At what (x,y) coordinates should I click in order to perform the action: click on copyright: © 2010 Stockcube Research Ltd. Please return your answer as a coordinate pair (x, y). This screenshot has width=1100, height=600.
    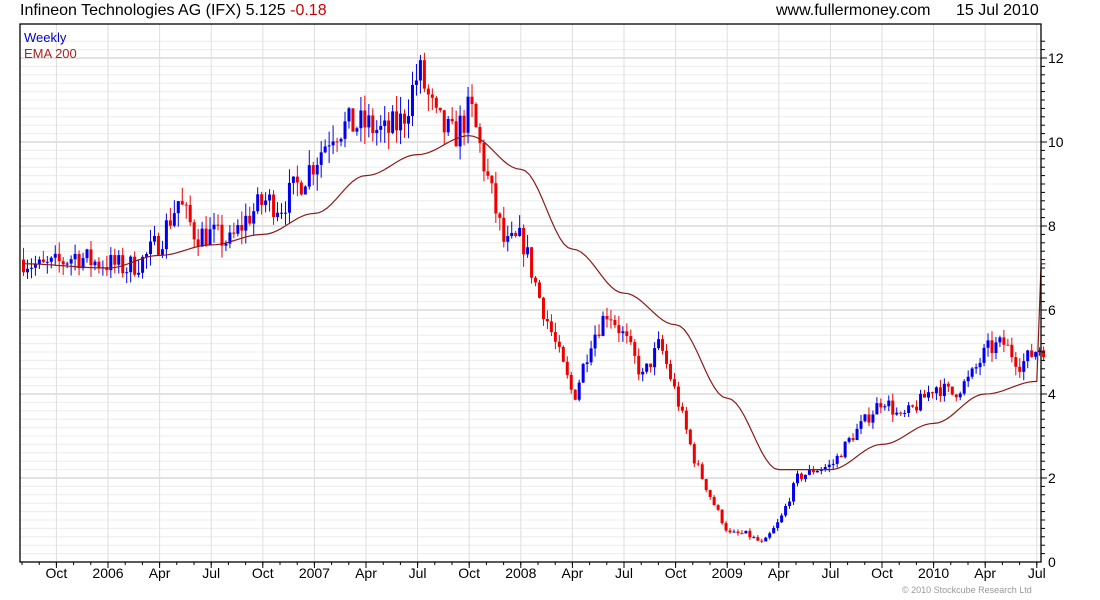
    Looking at the image, I should click on (967, 590).